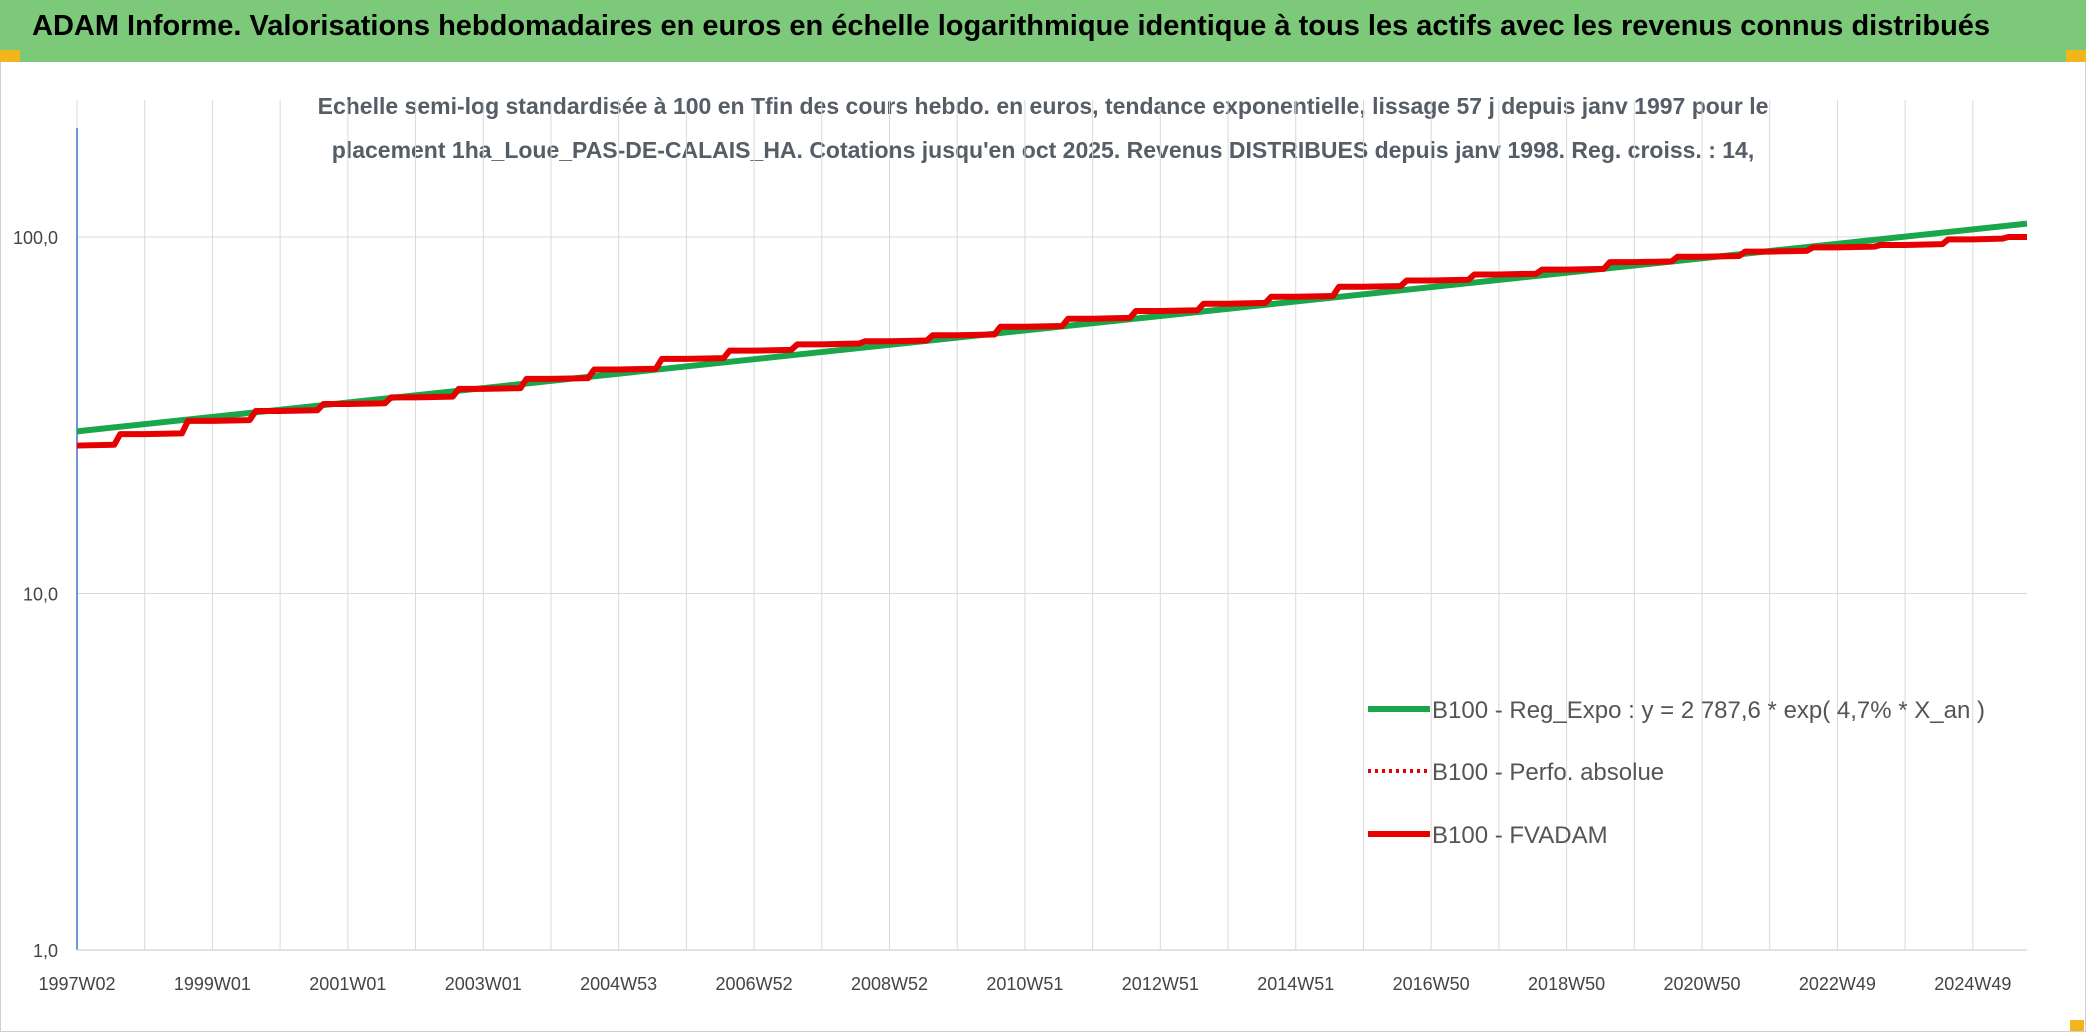 This screenshot has height=1033, width=2086. Describe the element at coordinates (1160, 984) in the screenshot. I see `x-tick-label: 2012W51` at that location.